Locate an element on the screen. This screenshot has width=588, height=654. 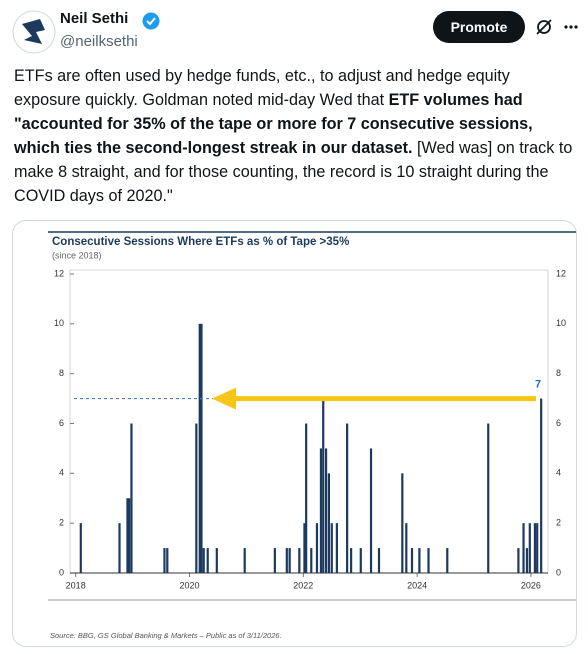
promote-button: Promote is located at coordinates (479, 27).